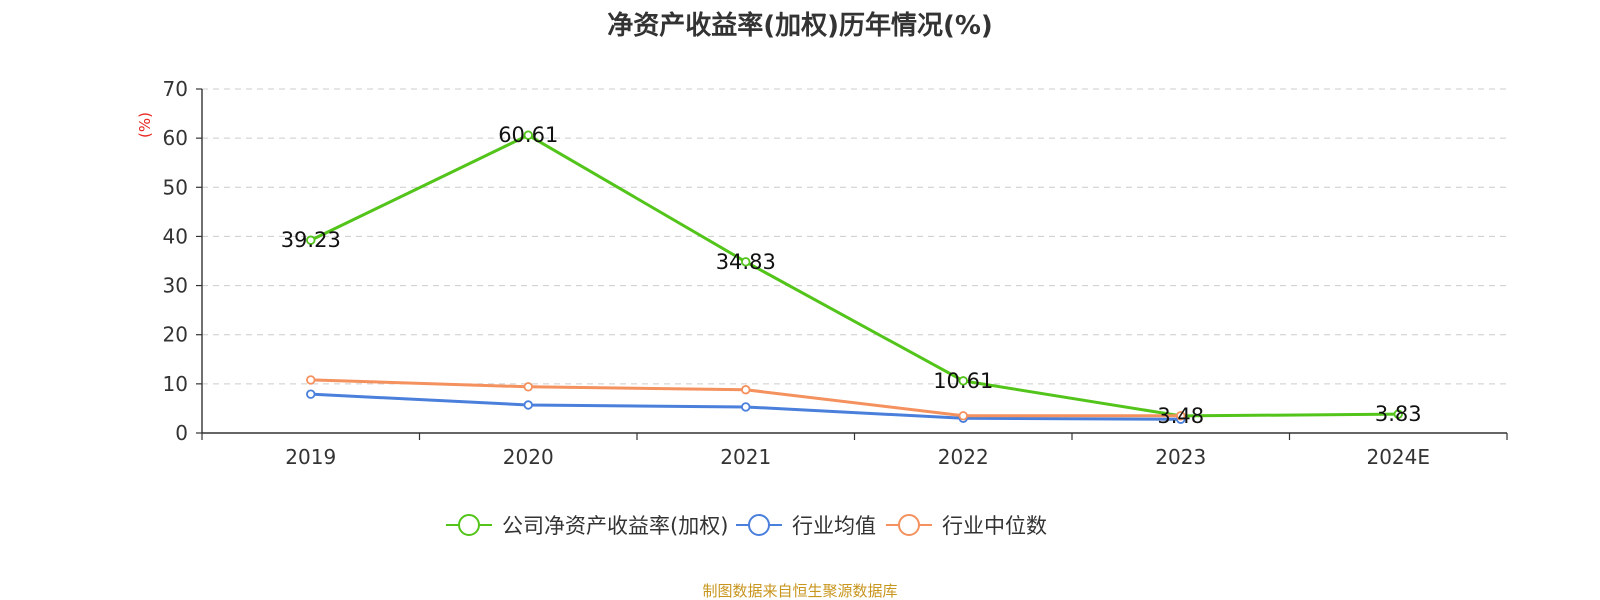 The image size is (1600, 600). I want to click on y-tick-label: 20, so click(175, 335).